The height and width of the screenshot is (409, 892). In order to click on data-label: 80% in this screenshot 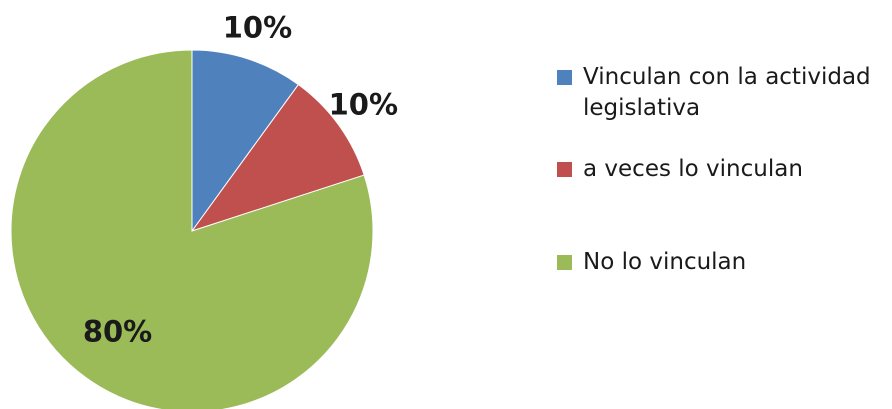, I will do `click(117, 332)`.